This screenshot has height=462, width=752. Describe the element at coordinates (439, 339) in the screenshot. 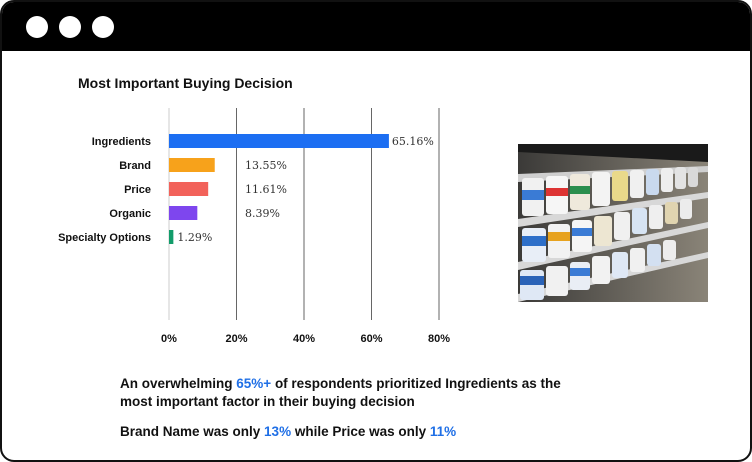

I see `x-tick-label: 80%` at that location.